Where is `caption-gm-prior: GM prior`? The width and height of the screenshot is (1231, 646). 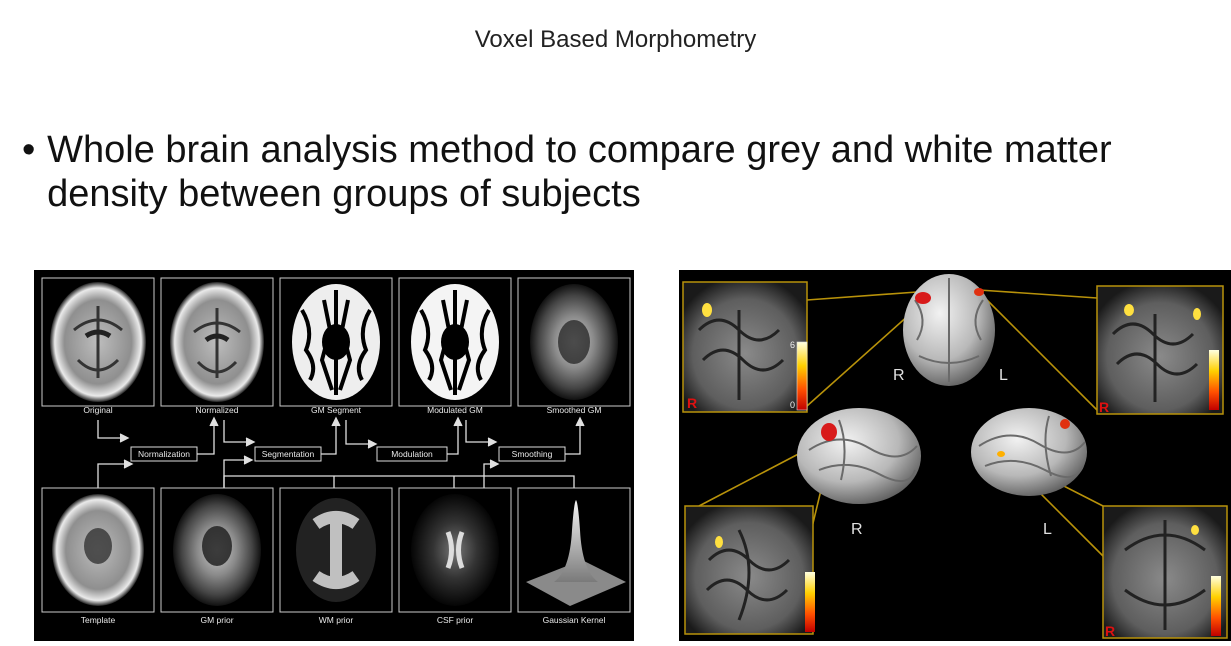
caption-gm-prior: GM prior is located at coordinates (216, 620).